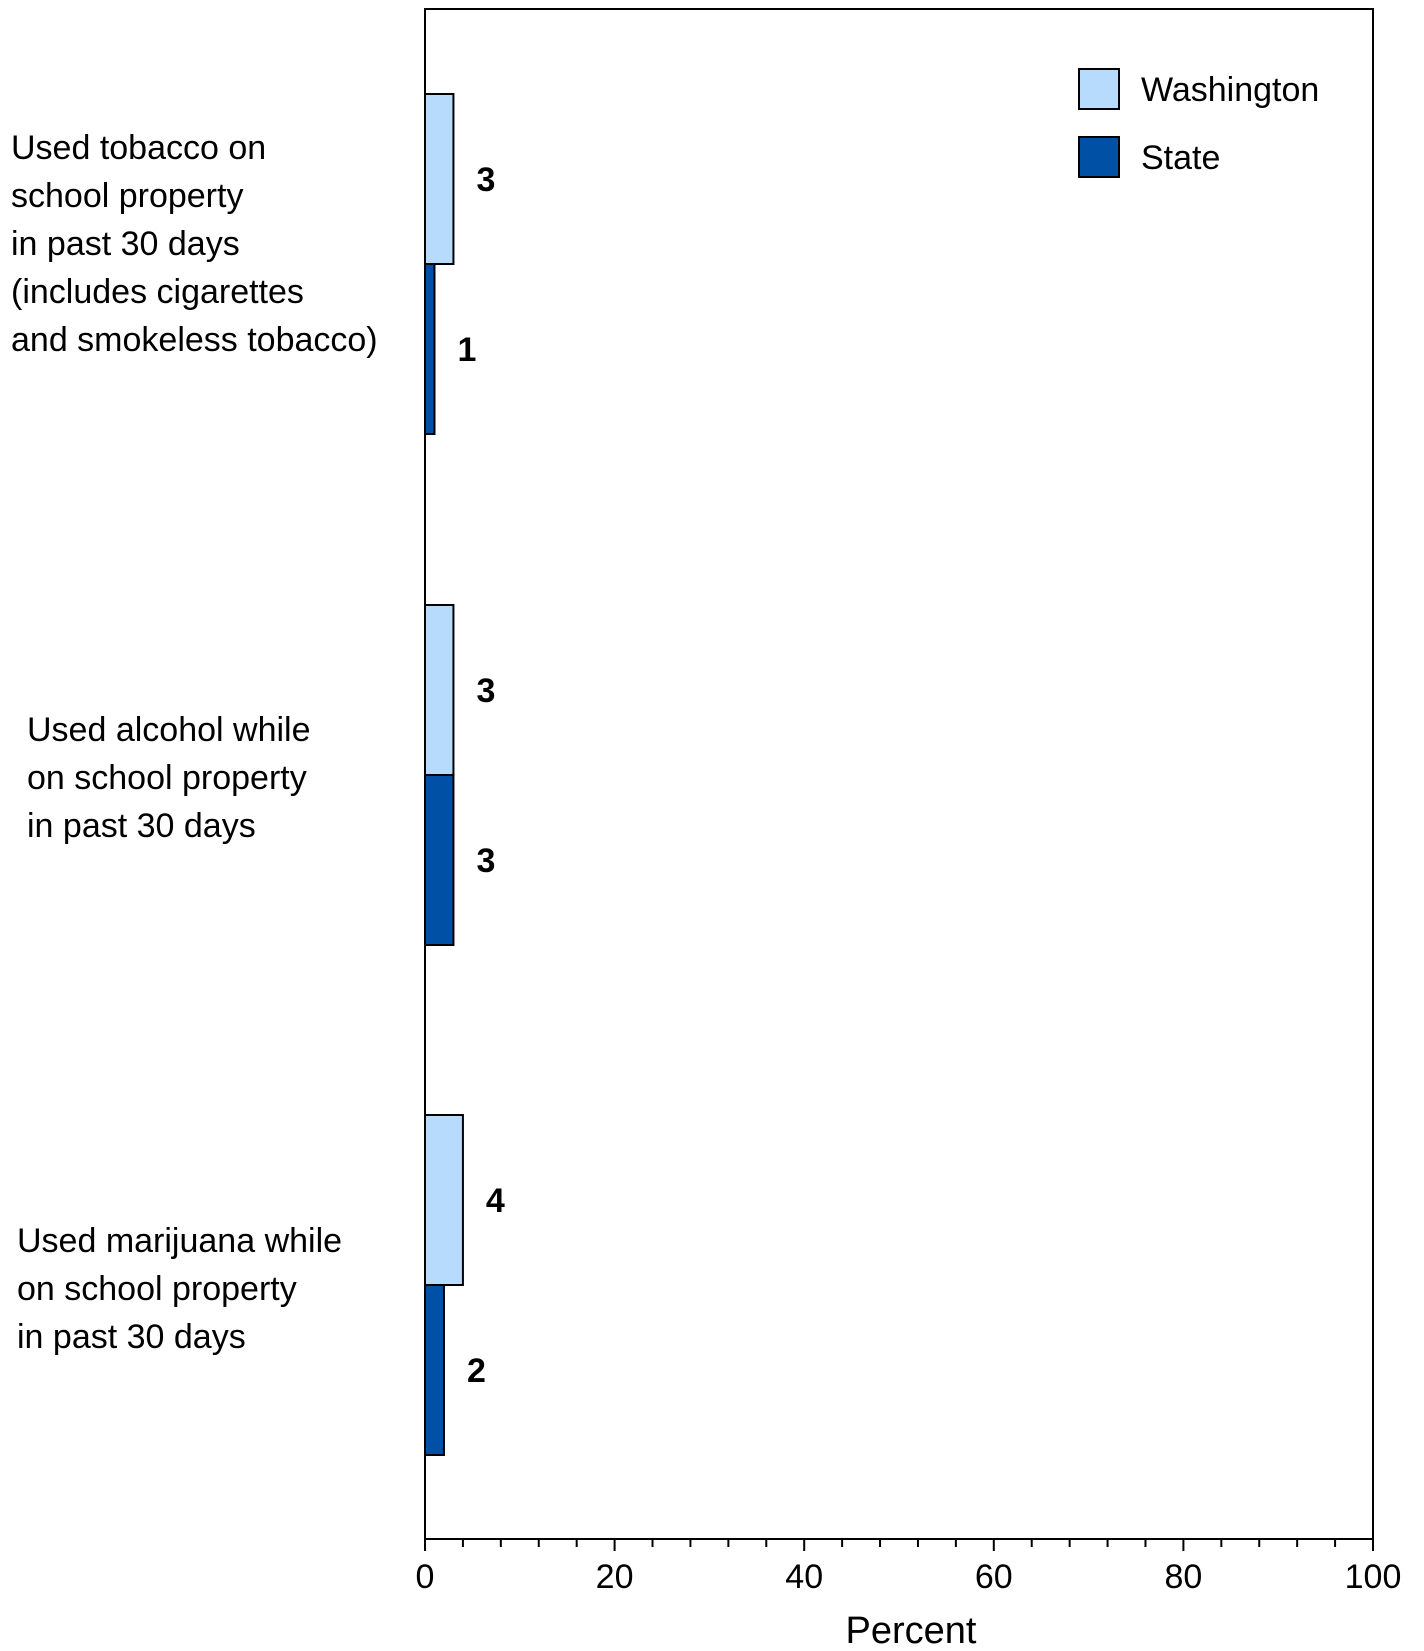 This screenshot has width=1424, height=1651. What do you see at coordinates (1198, 123) in the screenshot?
I see `legend: Washington State` at bounding box center [1198, 123].